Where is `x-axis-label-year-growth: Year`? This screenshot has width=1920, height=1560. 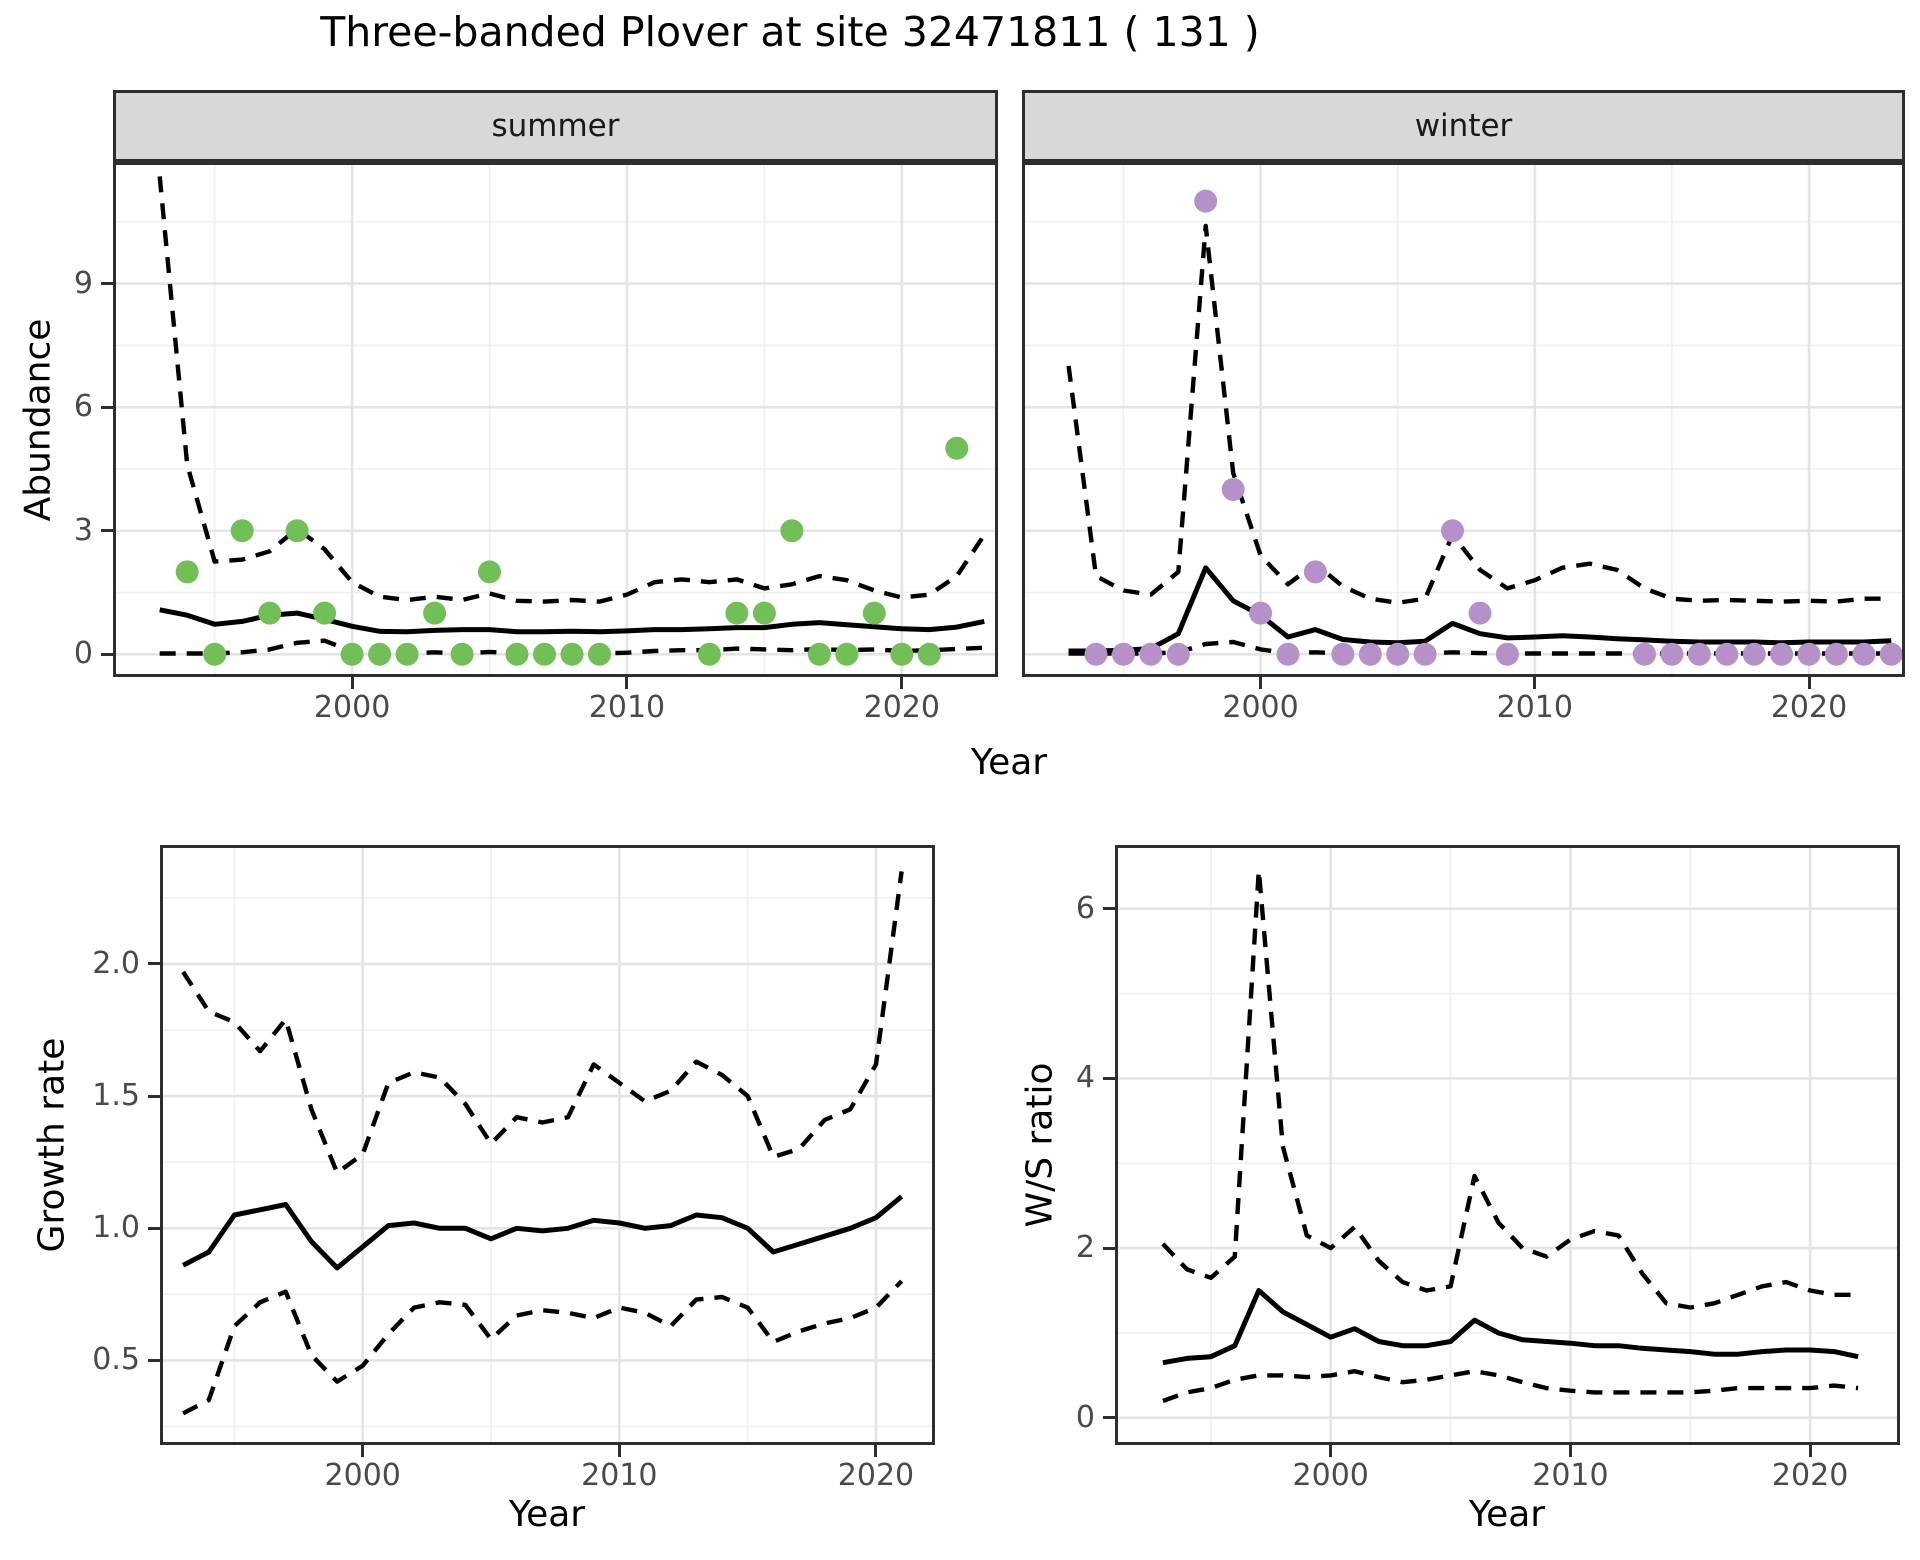
x-axis-label-year-growth: Year is located at coordinates (547, 1514).